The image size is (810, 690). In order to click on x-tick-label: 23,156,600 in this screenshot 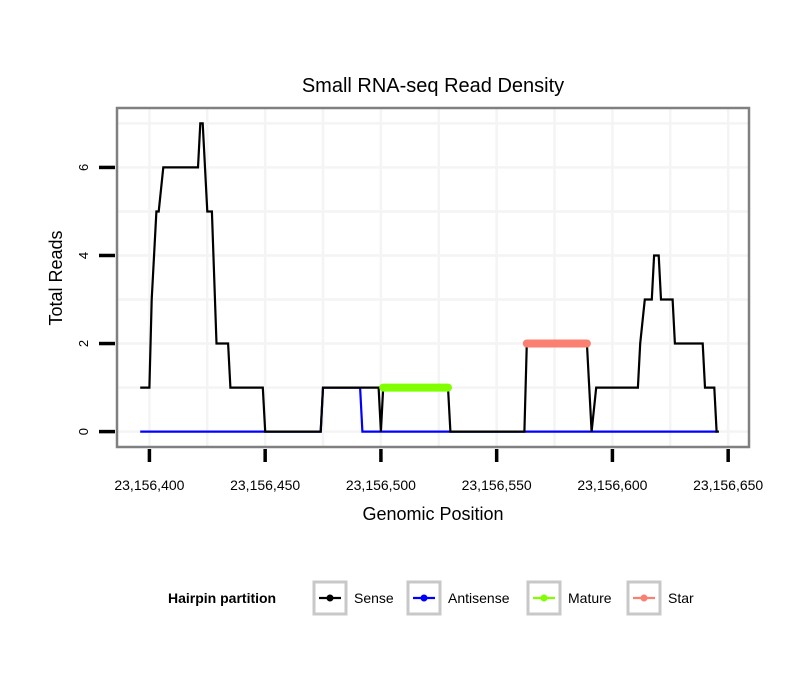, I will do `click(612, 485)`.